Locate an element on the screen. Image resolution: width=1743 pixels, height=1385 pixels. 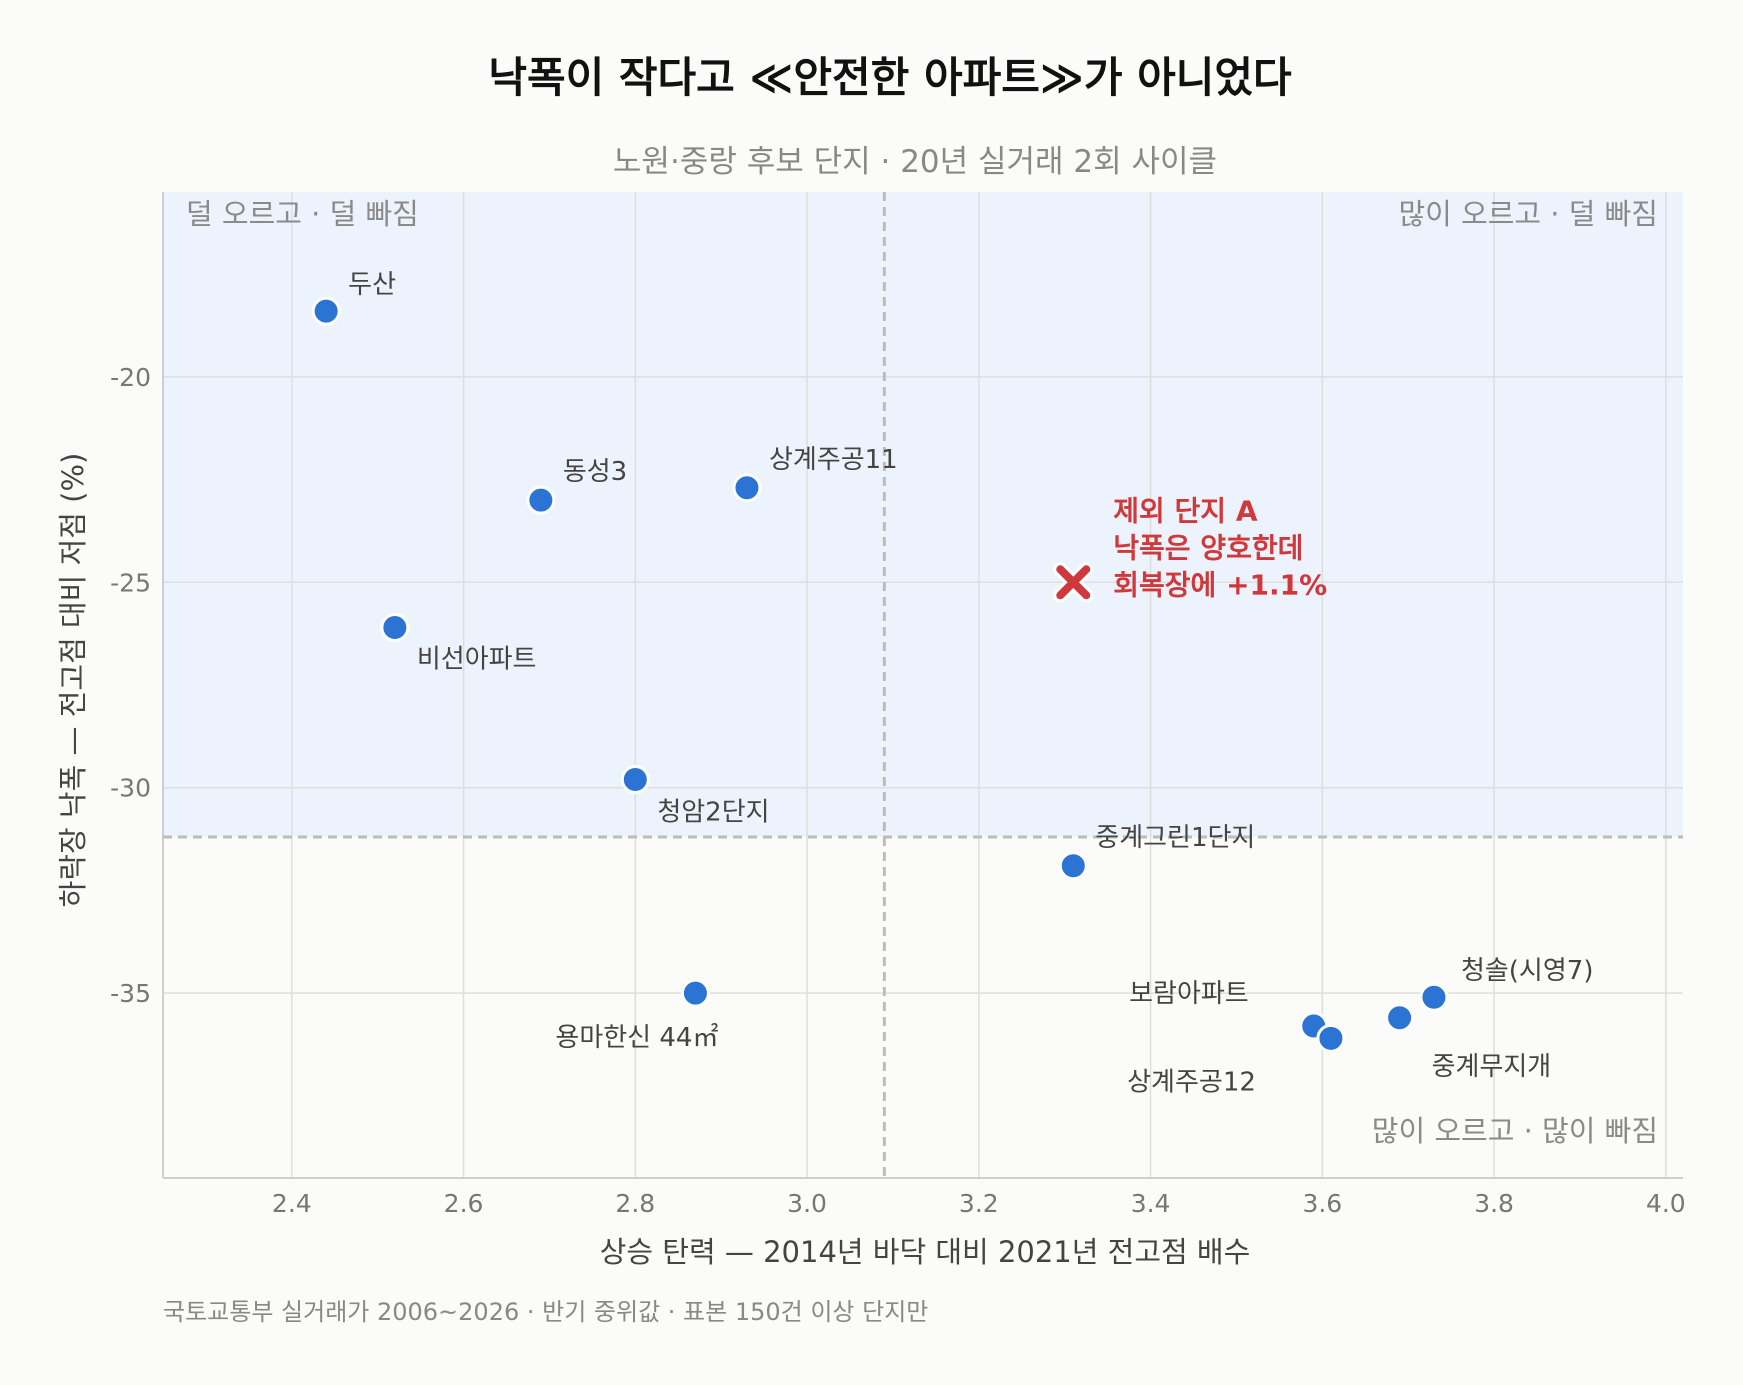
chart-title: 낙폭이 작다고 ≪안전한 아파트≫가 아니었다 is located at coordinates (890, 77).